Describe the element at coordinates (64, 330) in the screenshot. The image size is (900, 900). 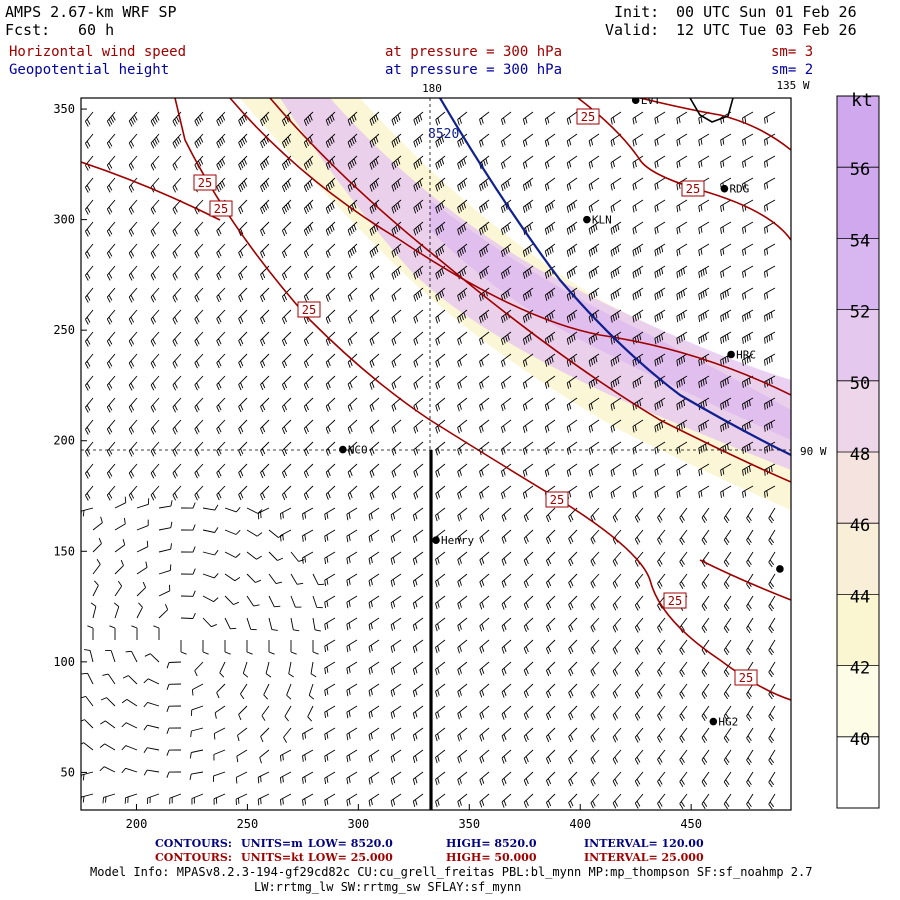
I see `y-tick-label: 250` at that location.